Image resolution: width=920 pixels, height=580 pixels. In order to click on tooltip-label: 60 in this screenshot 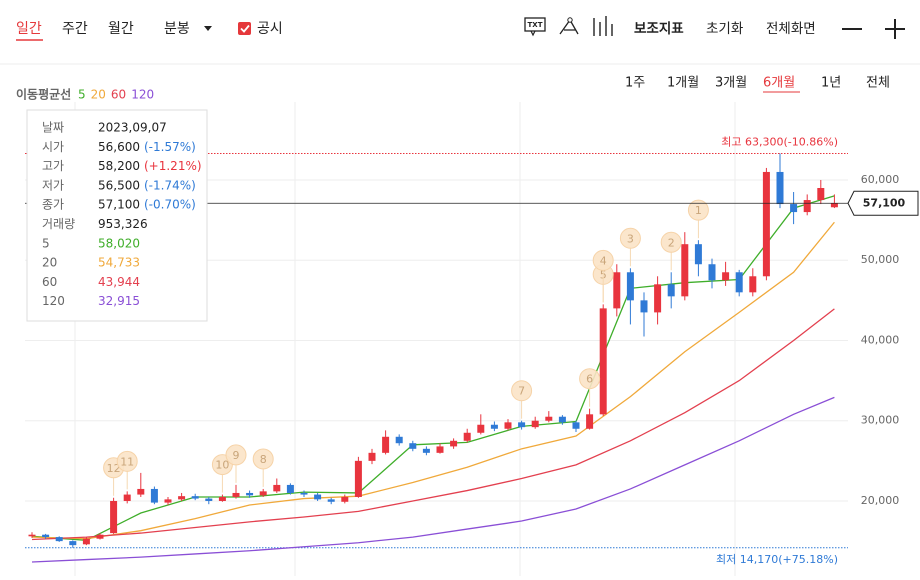, I will do `click(49, 282)`.